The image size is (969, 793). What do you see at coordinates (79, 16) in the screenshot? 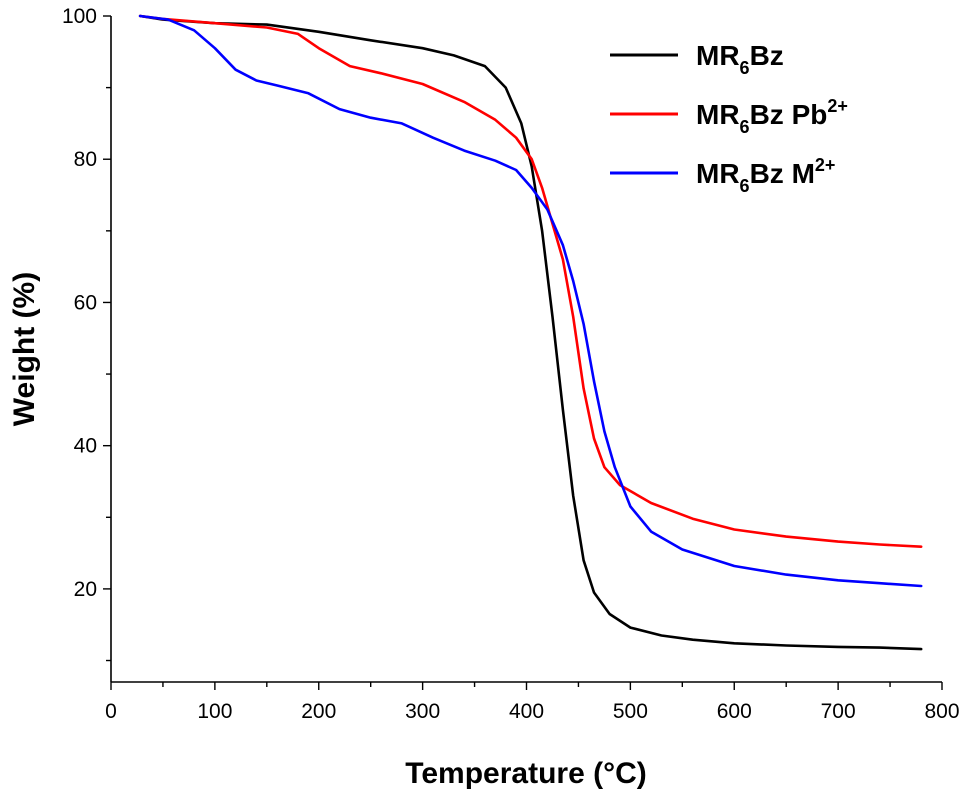
I see `y-tick-label: 100` at bounding box center [79, 16].